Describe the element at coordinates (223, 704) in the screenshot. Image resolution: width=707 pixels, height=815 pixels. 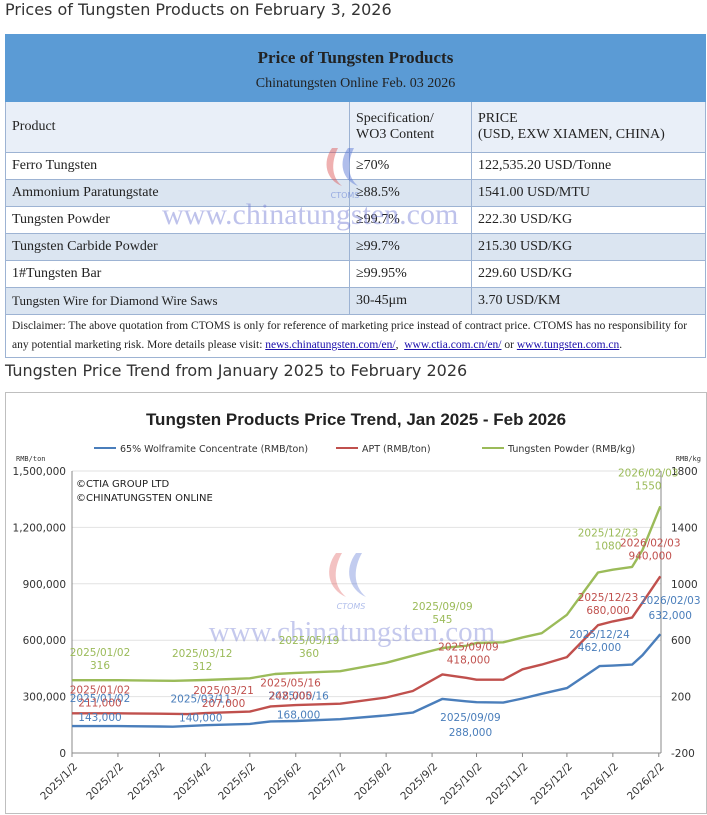
I see `annotation-value: 207,000` at that location.